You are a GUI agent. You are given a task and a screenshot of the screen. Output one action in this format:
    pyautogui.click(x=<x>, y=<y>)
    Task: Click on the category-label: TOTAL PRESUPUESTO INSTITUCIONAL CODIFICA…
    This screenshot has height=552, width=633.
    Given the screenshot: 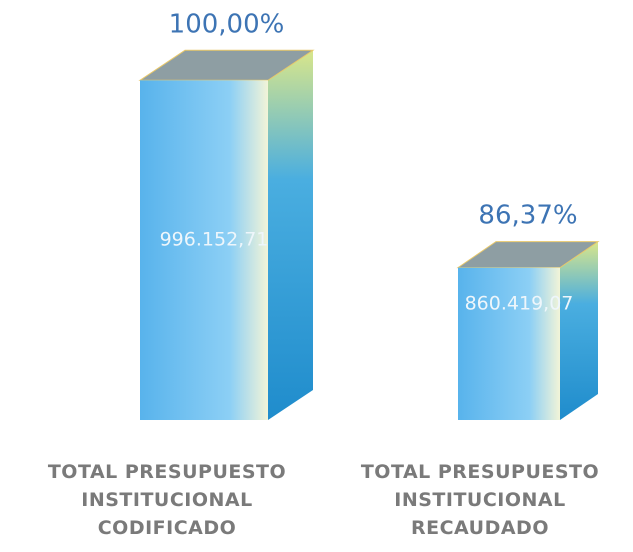 What is the action you would take?
    pyautogui.click(x=167, y=500)
    